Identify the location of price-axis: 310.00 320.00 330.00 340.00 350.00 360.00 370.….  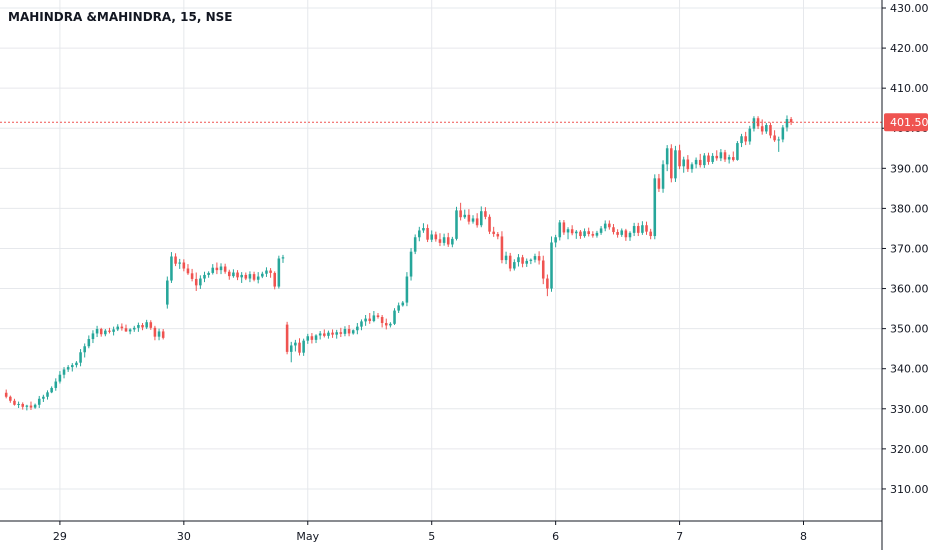
(905, 249).